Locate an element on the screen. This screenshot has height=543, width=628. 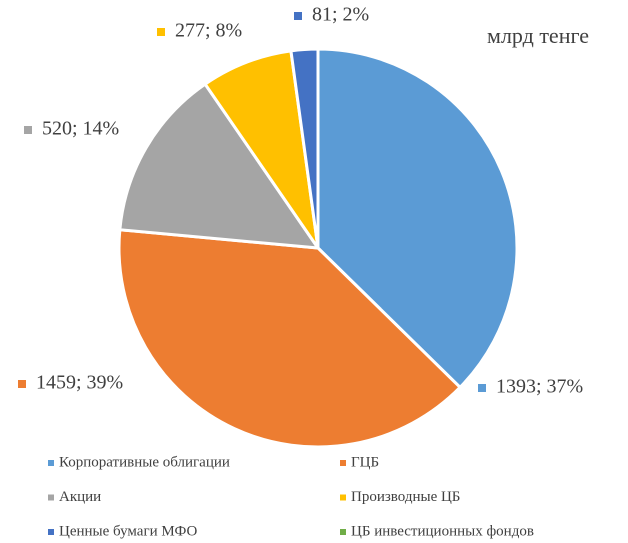
data-label: 1393; 37% is located at coordinates (539, 387).